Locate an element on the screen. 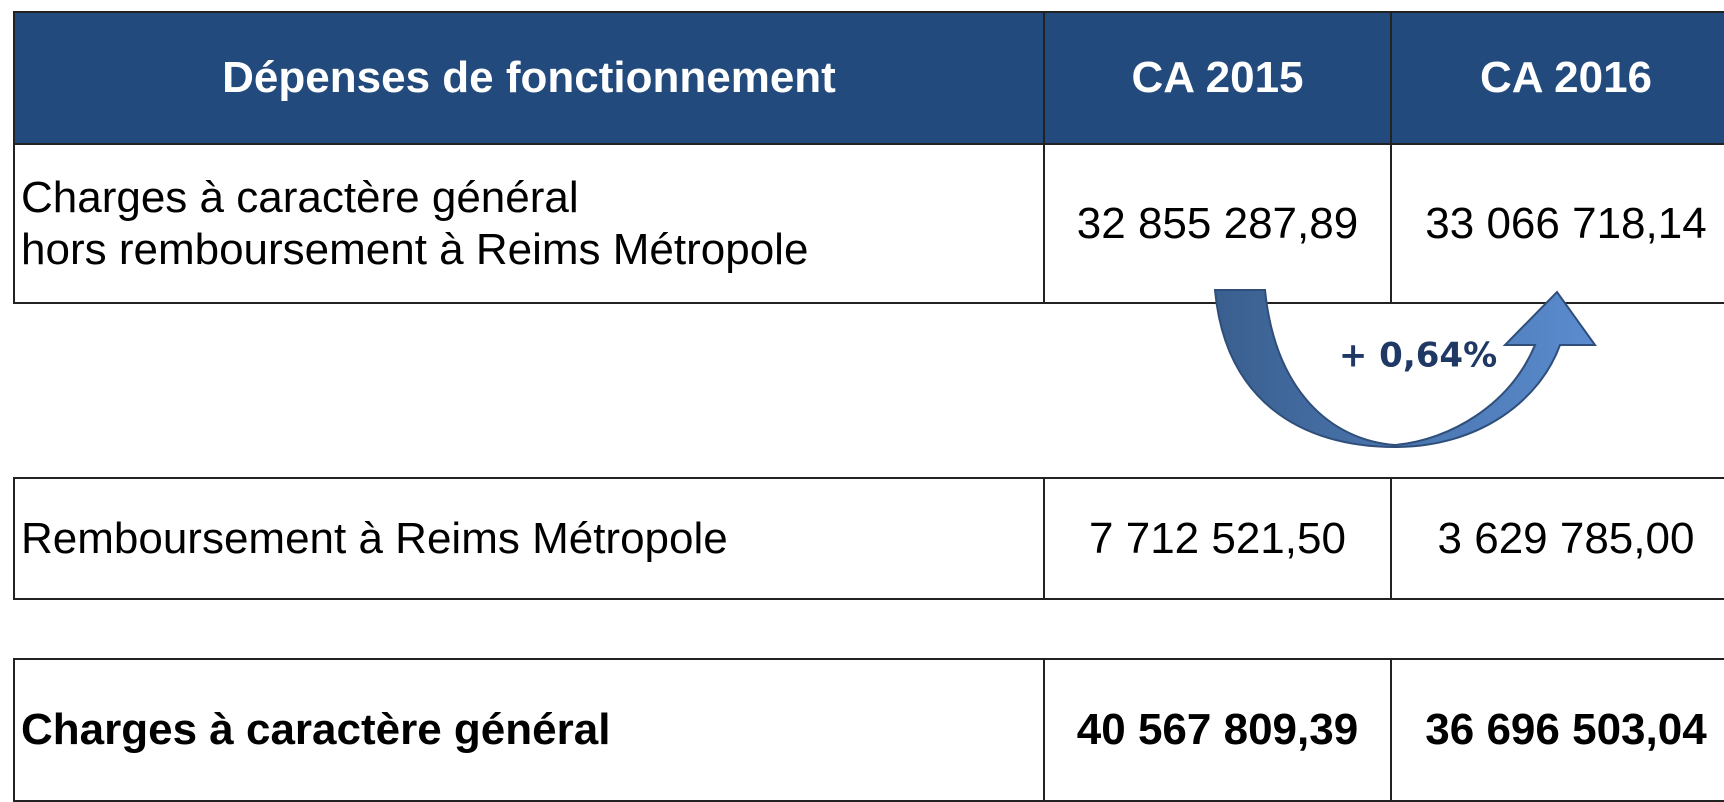 This screenshot has height=802, width=1724. header-cell: Dépenses de fonctionnement is located at coordinates (529, 78).